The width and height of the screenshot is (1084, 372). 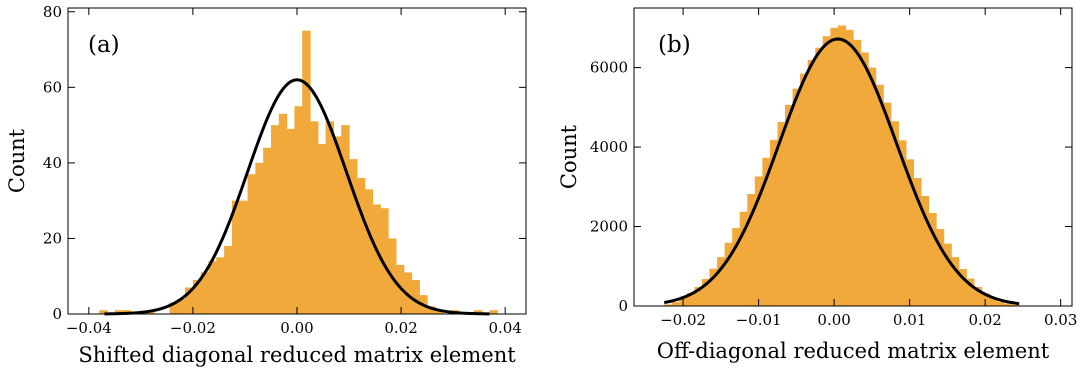 What do you see at coordinates (52, 12) in the screenshot?
I see `y-tick-label: 80` at bounding box center [52, 12].